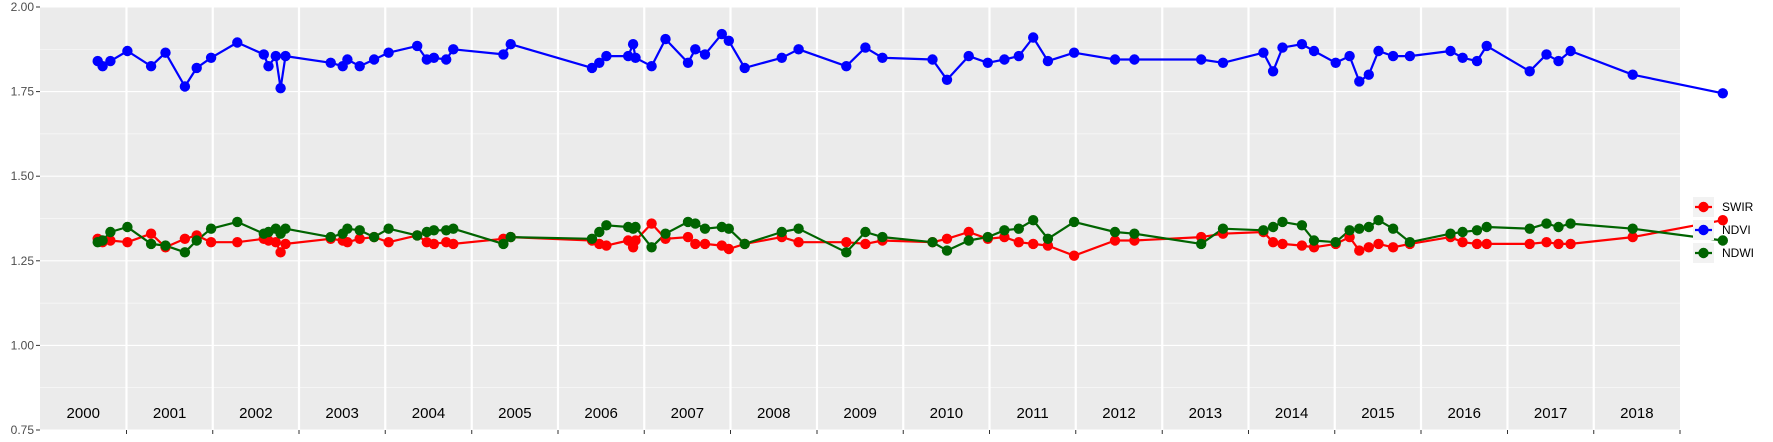  What do you see at coordinates (1736, 230) in the screenshot?
I see `legend-label-ndvi: NDVI` at bounding box center [1736, 230].